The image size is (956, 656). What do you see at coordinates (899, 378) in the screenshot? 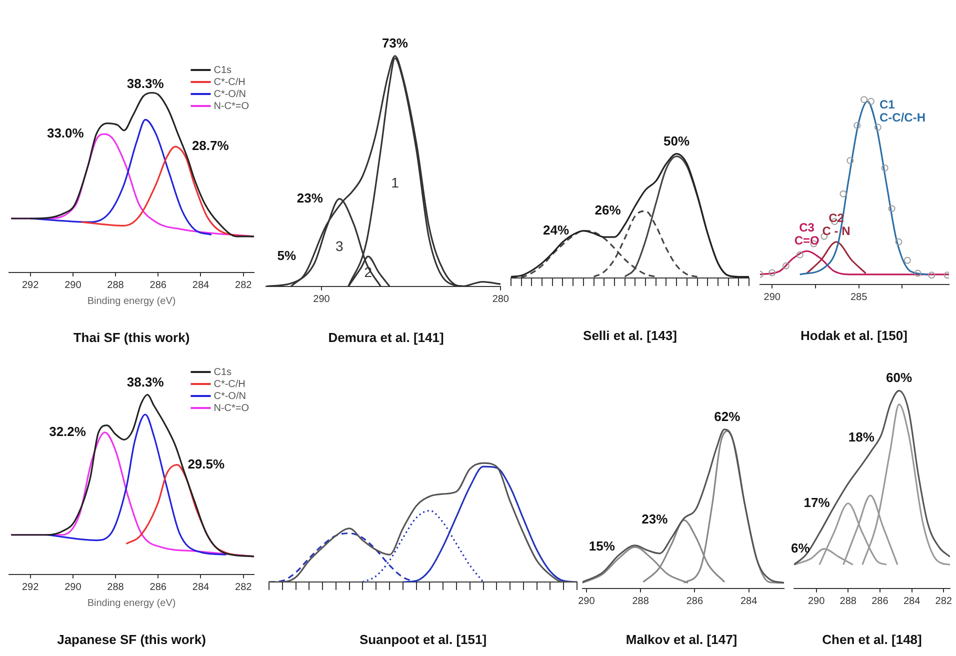
I see `text: 60%` at bounding box center [899, 378].